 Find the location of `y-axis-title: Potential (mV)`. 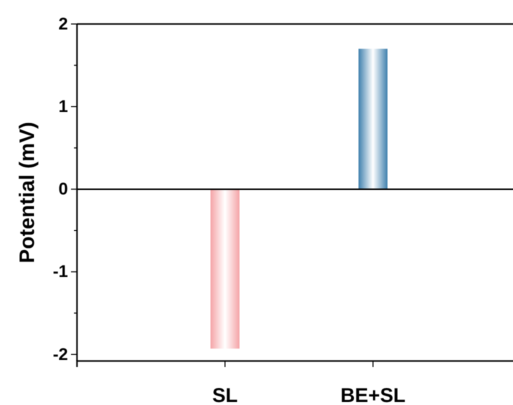

y-axis-title: Potential (mV) is located at coordinates (27, 193).